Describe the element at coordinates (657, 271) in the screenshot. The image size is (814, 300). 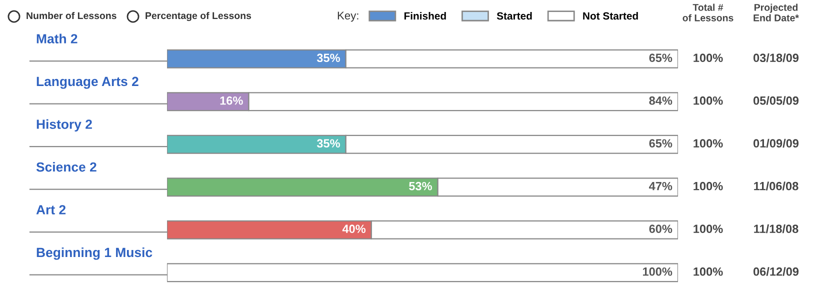
I see `data-label: 100%` at that location.